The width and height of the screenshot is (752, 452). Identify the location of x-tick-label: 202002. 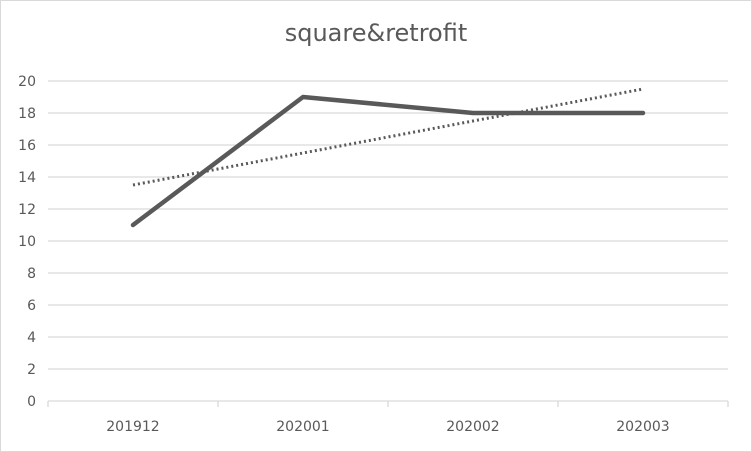
(472, 427).